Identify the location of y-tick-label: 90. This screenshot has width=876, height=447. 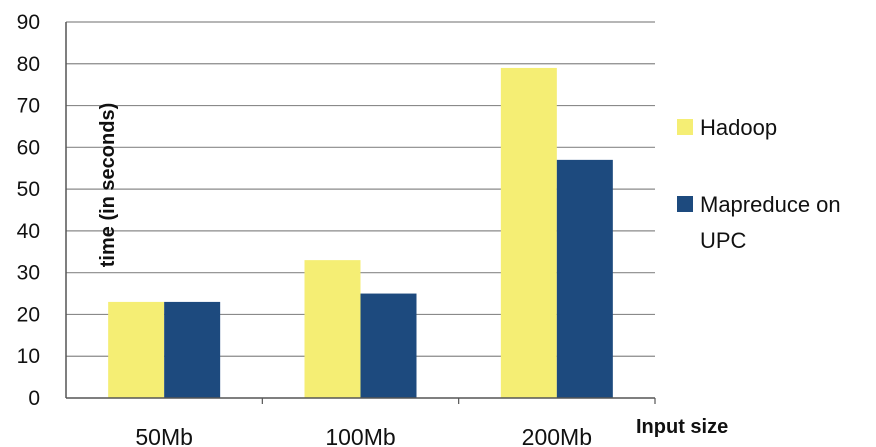
(28, 22).